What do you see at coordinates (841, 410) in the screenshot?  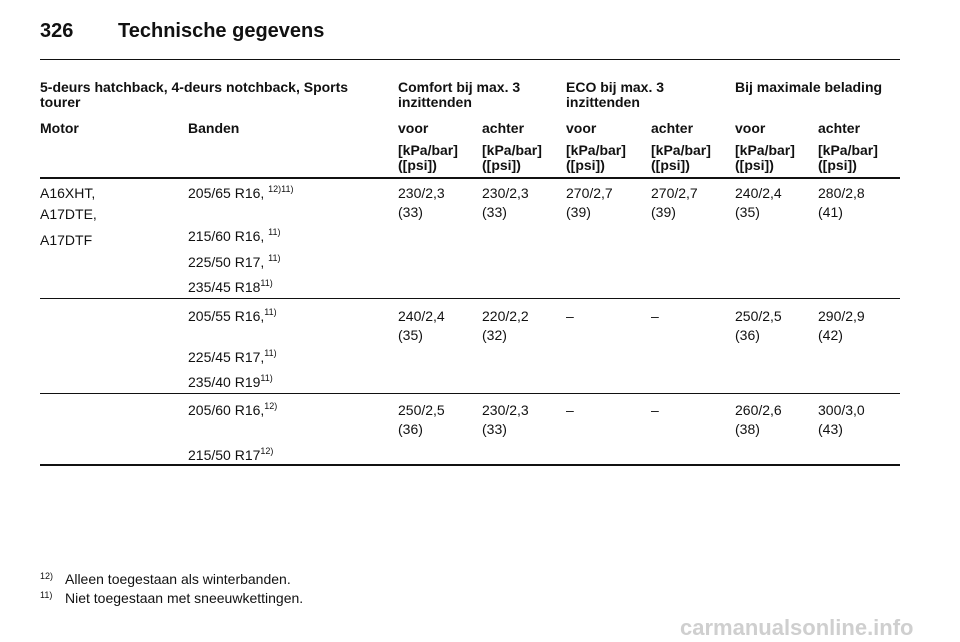 I see `pressure: 300/3,0` at bounding box center [841, 410].